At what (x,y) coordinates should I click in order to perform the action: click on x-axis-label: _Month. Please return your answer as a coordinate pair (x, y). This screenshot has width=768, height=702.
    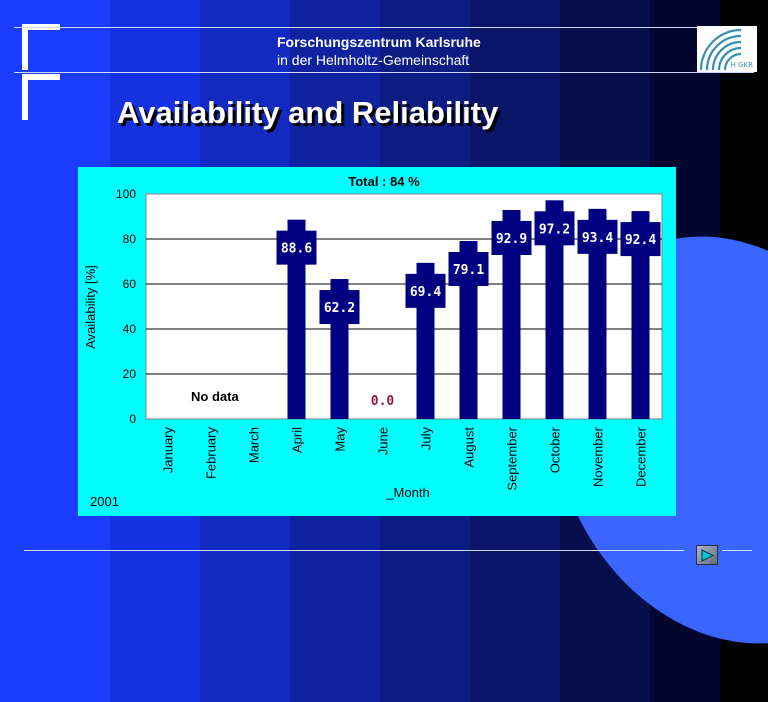
    Looking at the image, I should click on (407, 492).